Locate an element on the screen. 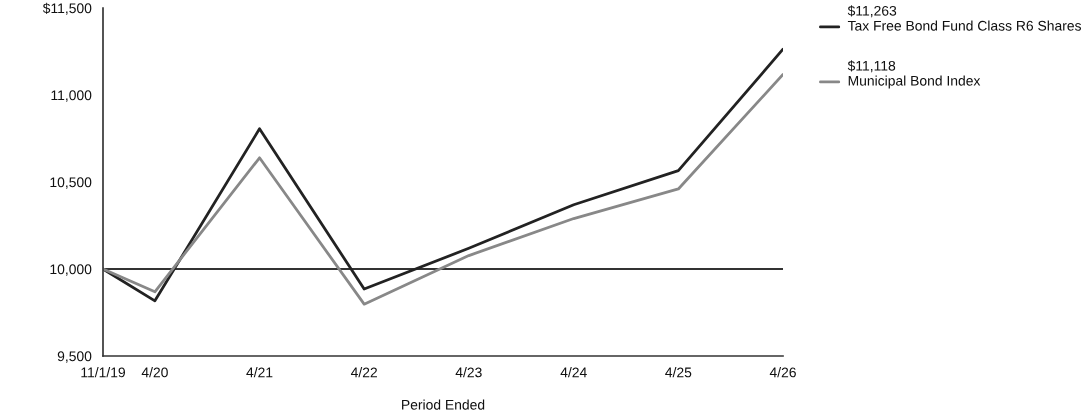  legend-label: Tax Free Bond Fund Class R6 Shares is located at coordinates (964, 25).